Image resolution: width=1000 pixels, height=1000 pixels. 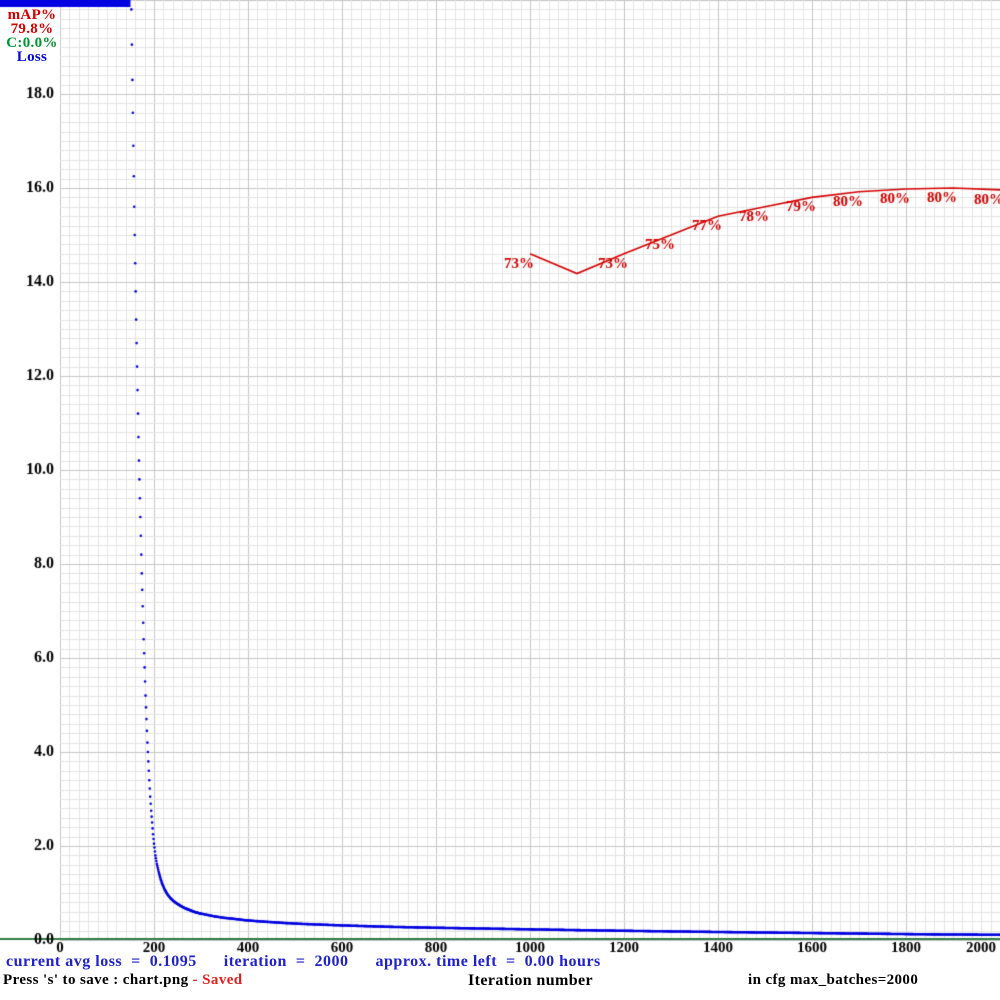 What do you see at coordinates (833, 980) in the screenshot?
I see `cfg-max-batches-note: in cfg max_batches=2000` at bounding box center [833, 980].